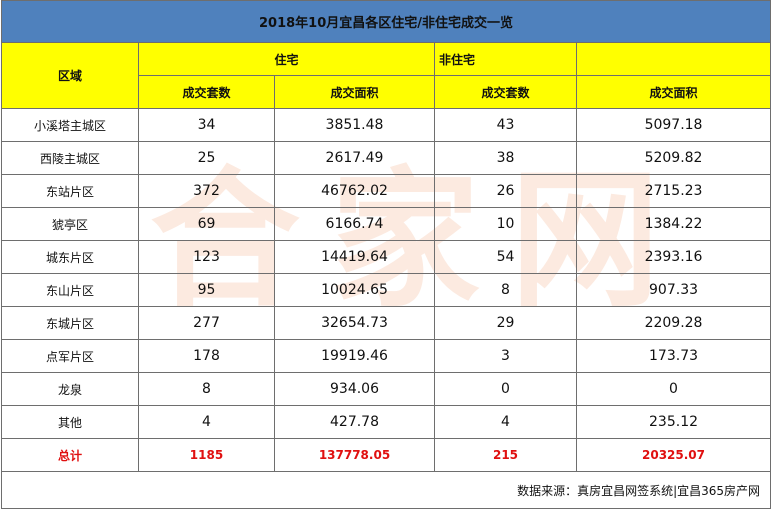  Describe the element at coordinates (206, 224) in the screenshot. I see `cell-res-count: 69` at that location.